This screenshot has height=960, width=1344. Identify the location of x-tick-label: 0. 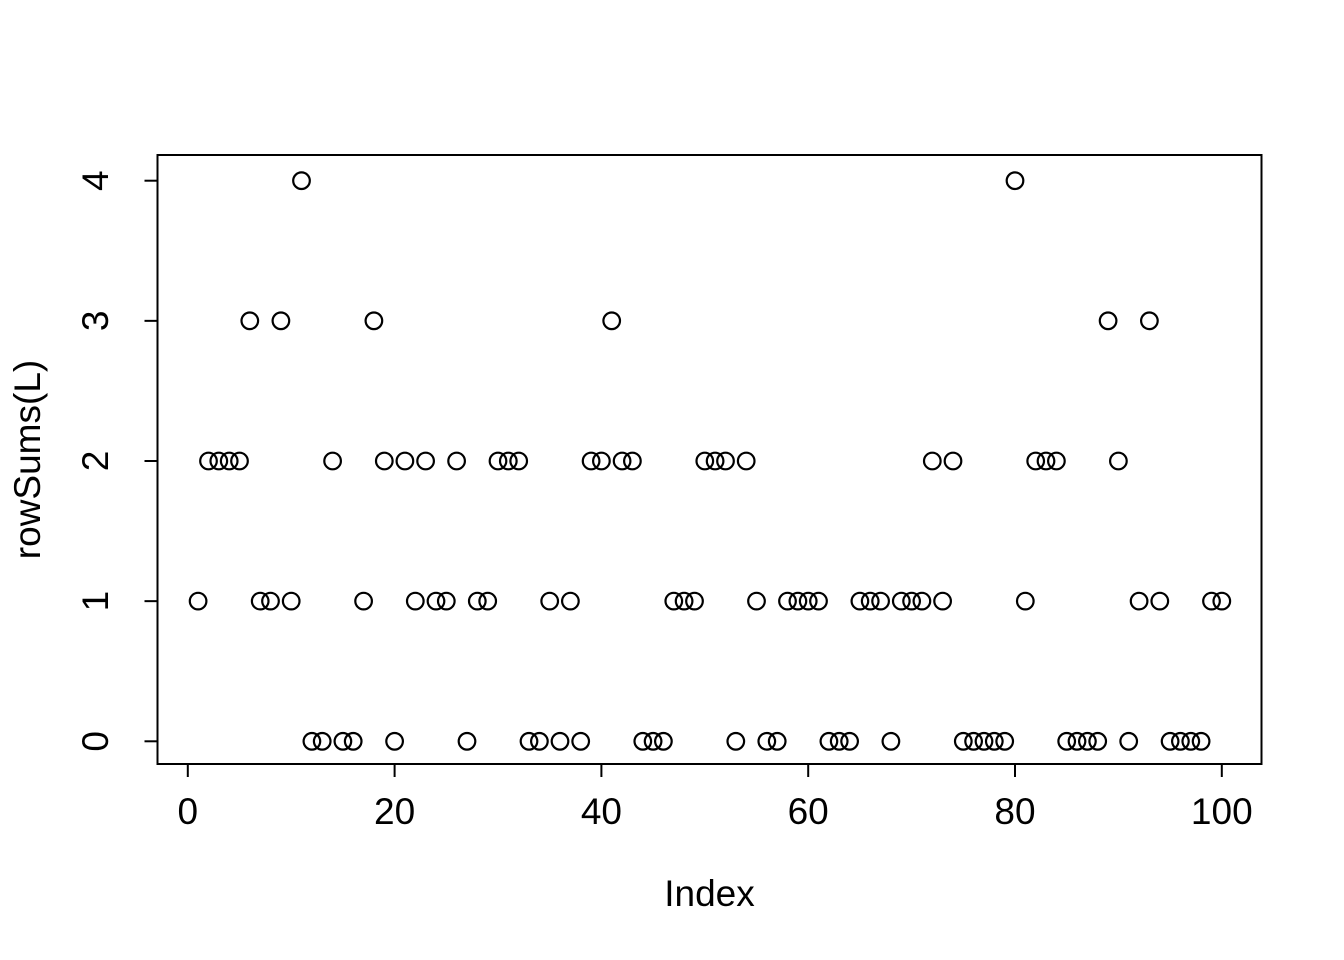
(188, 811).